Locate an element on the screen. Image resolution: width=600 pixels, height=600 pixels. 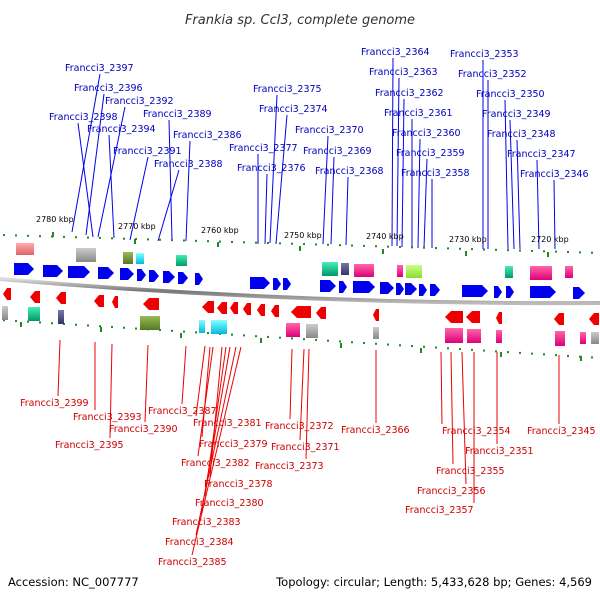
kbp-label: 2750 kbp is located at coordinates (303, 235).